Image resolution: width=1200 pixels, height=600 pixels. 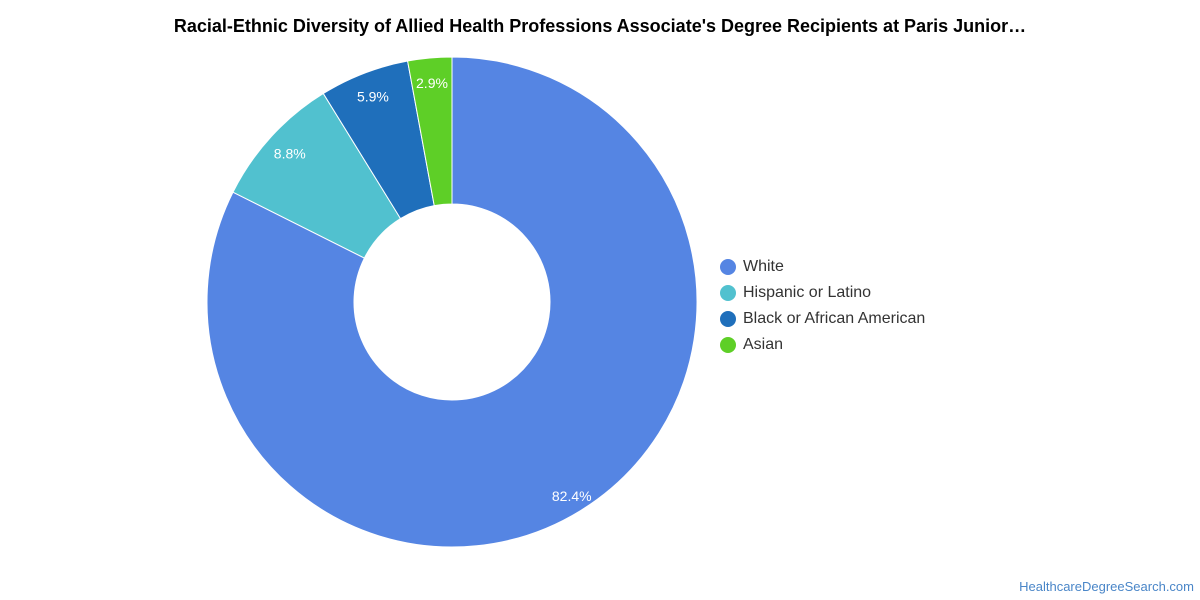 I want to click on legend-item-white: White, so click(x=822, y=267).